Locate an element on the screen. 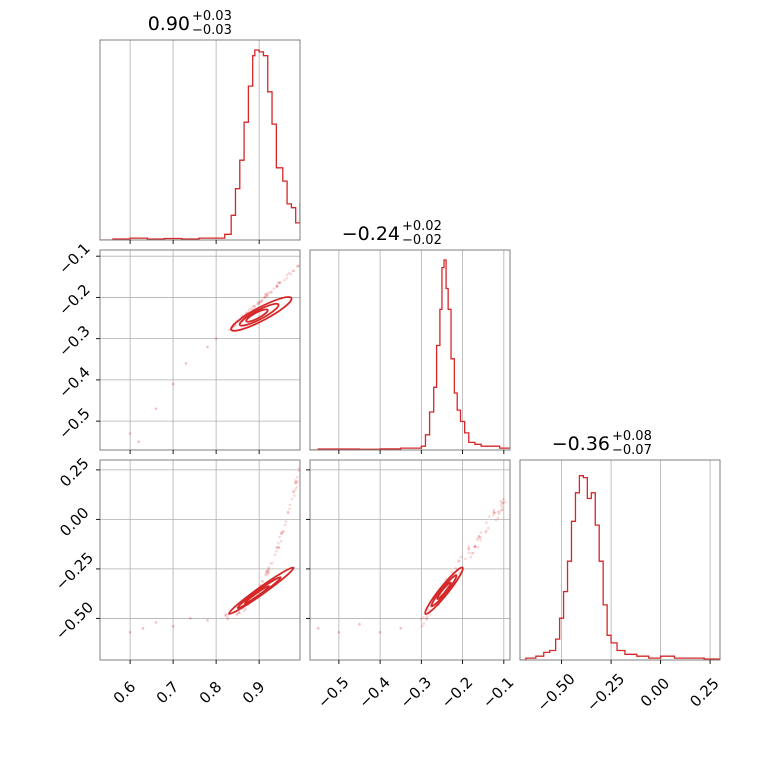  title-upper-error: +0.08 is located at coordinates (632, 436).